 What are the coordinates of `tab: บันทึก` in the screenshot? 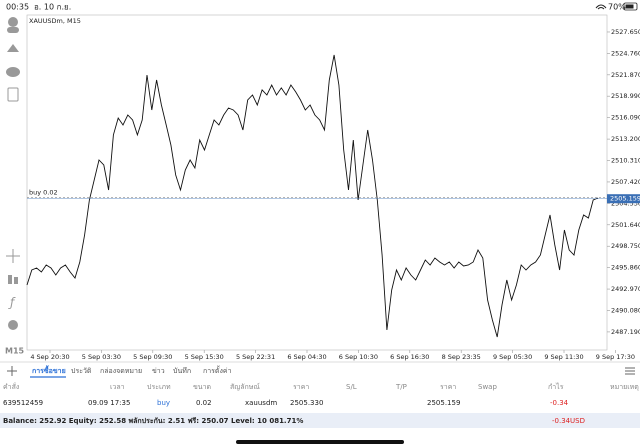 It's located at (182, 370).